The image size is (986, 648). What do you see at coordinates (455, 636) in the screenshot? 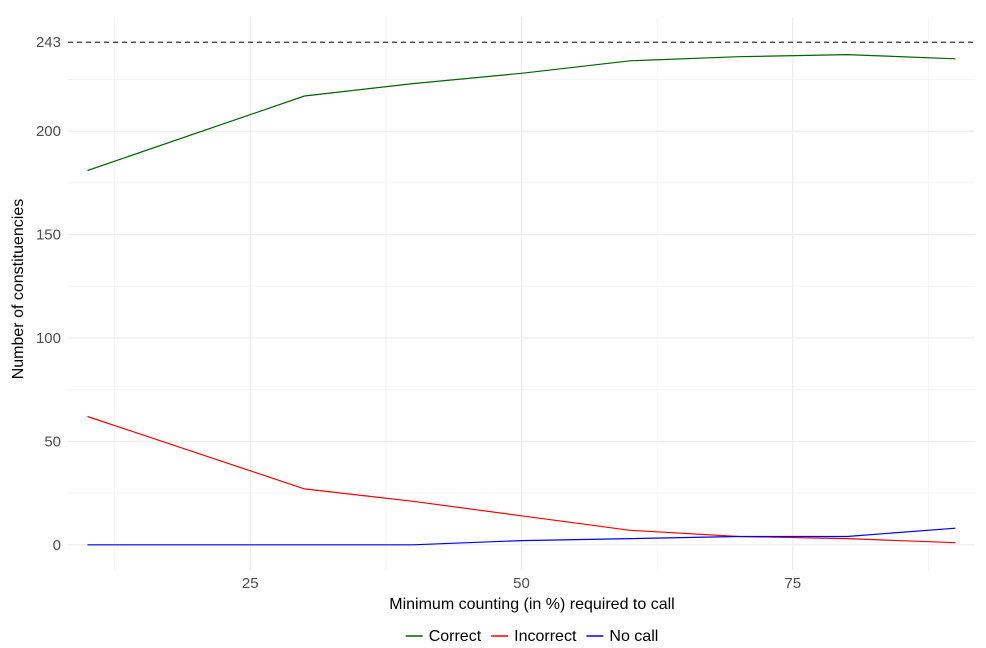
I see `legend-label-correct: Correct` at bounding box center [455, 636].